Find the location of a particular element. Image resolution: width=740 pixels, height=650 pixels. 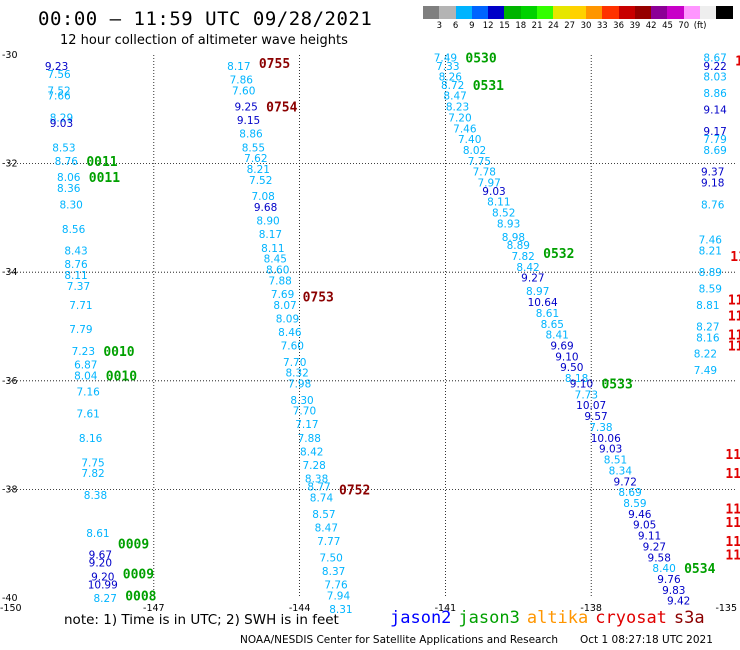

pass-time-label: 0752 is located at coordinates (354, 490).